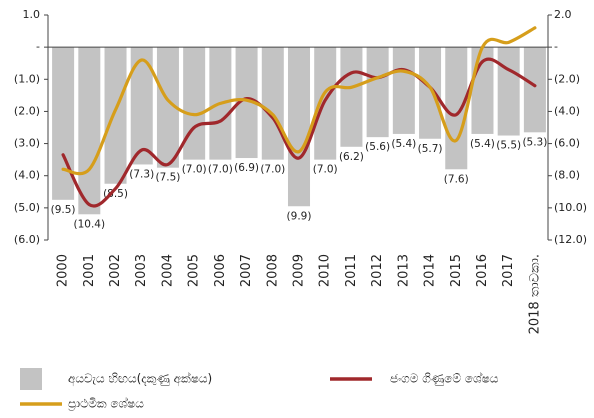  Describe the element at coordinates (27, 207) in the screenshot. I see `y-tick-label: (5.0)` at that location.